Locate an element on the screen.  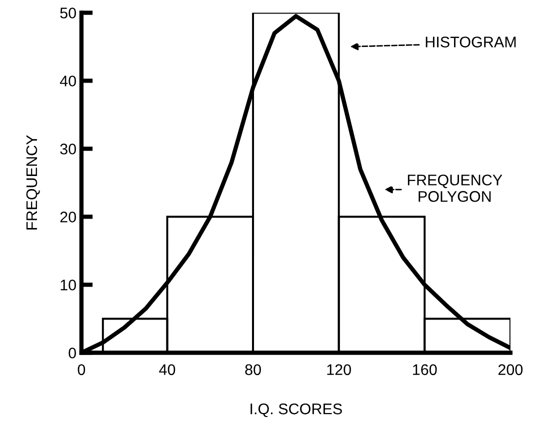
x-axis-title: I.Q. SCORES is located at coordinates (296, 411).